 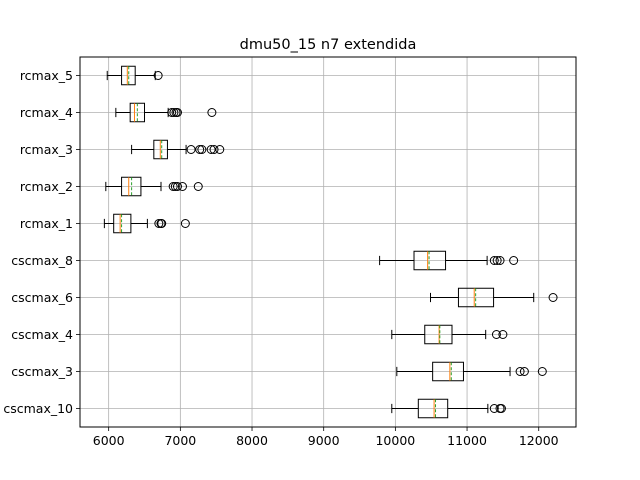 I want to click on y-tick-label: cscmax_6, so click(x=42, y=297).